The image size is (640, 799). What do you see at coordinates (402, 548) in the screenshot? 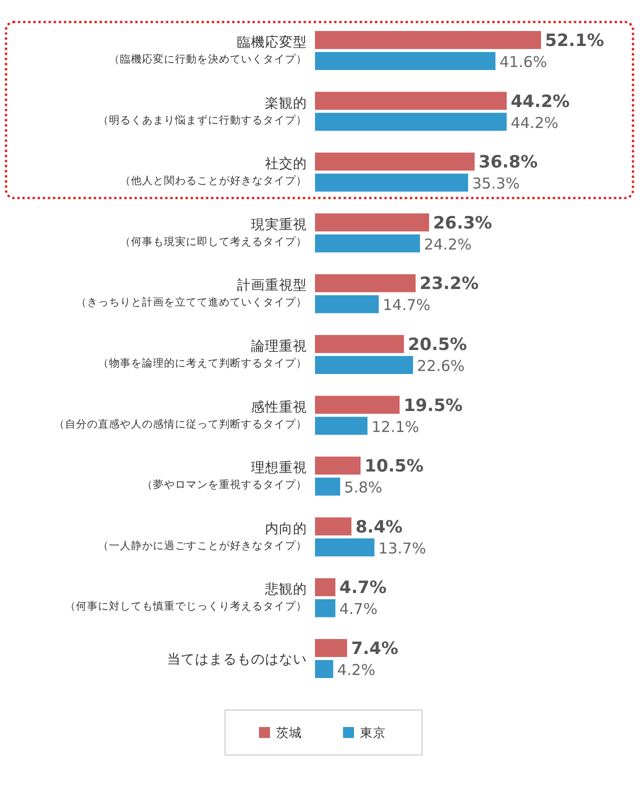
I see `data-label: 13.7%` at bounding box center [402, 548].